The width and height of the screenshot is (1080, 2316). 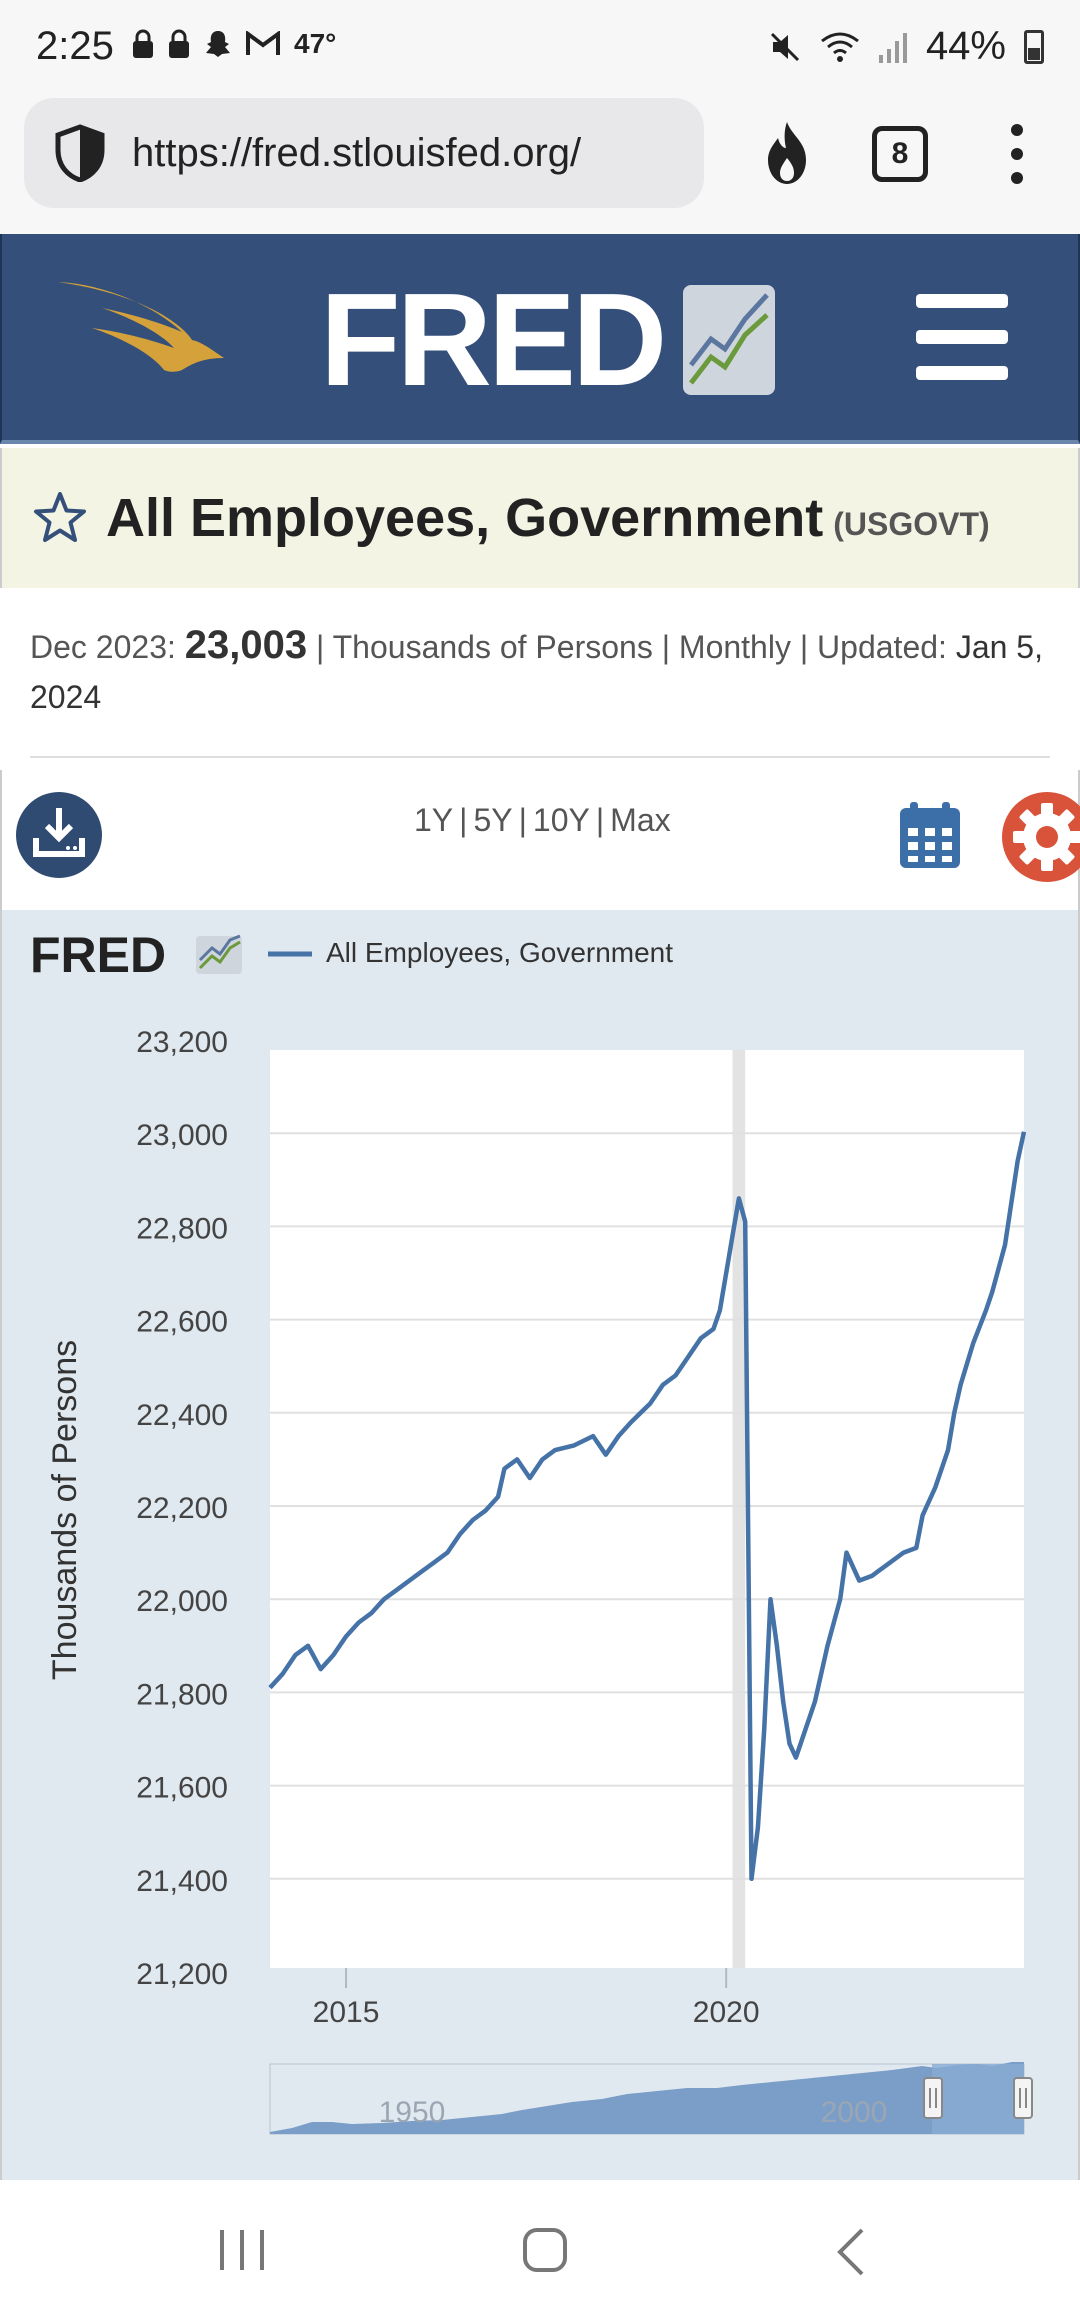 What do you see at coordinates (647, 2098) in the screenshot?
I see `navigator-area` at bounding box center [647, 2098].